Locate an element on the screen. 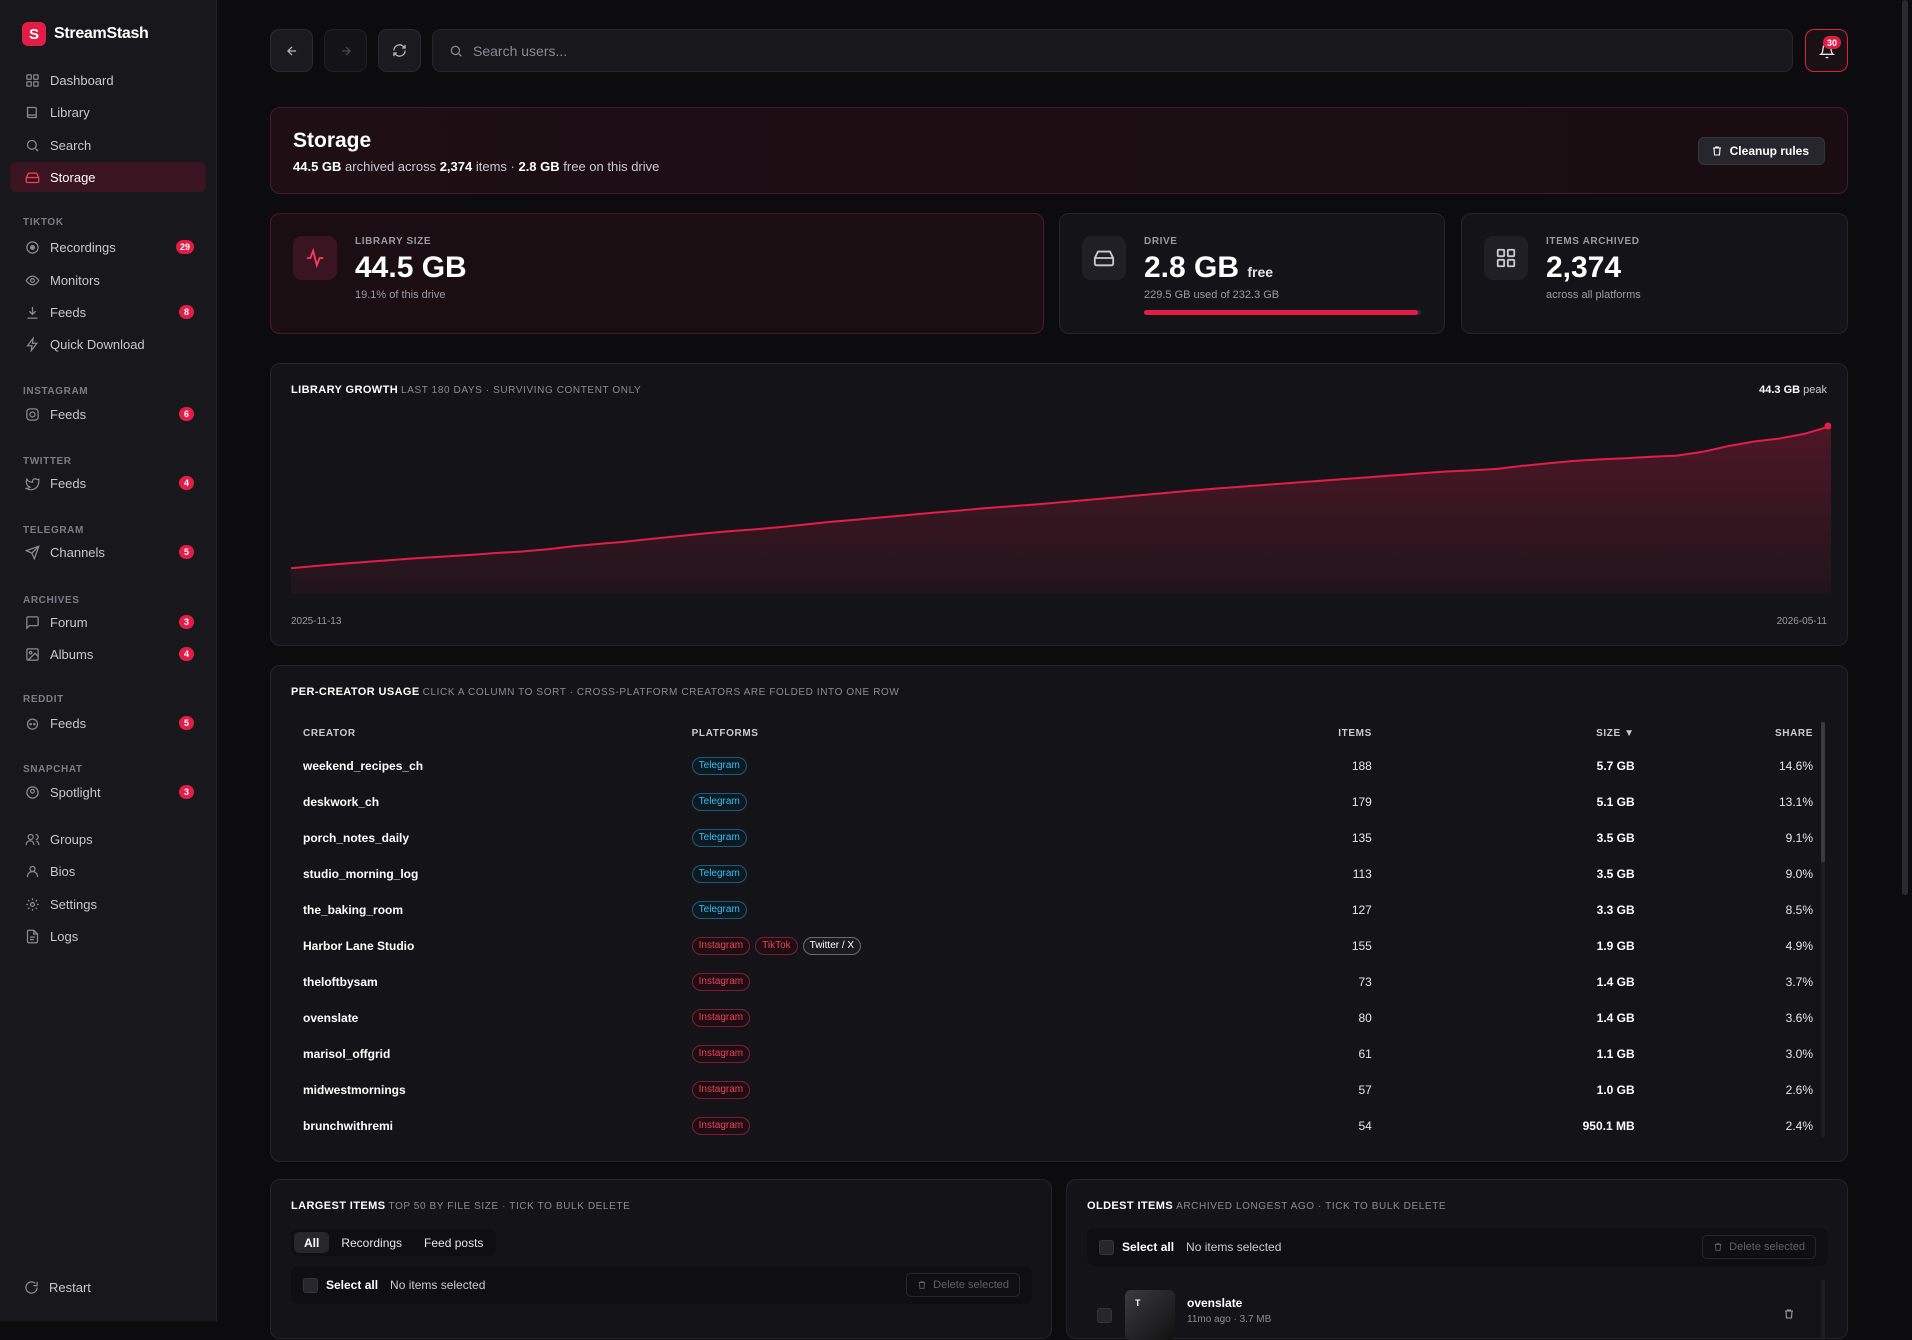 This screenshot has width=1912, height=1340. table-row: brunchwithremi Instagram 54 950.1 MB 2.4% is located at coordinates (1054, 1126).